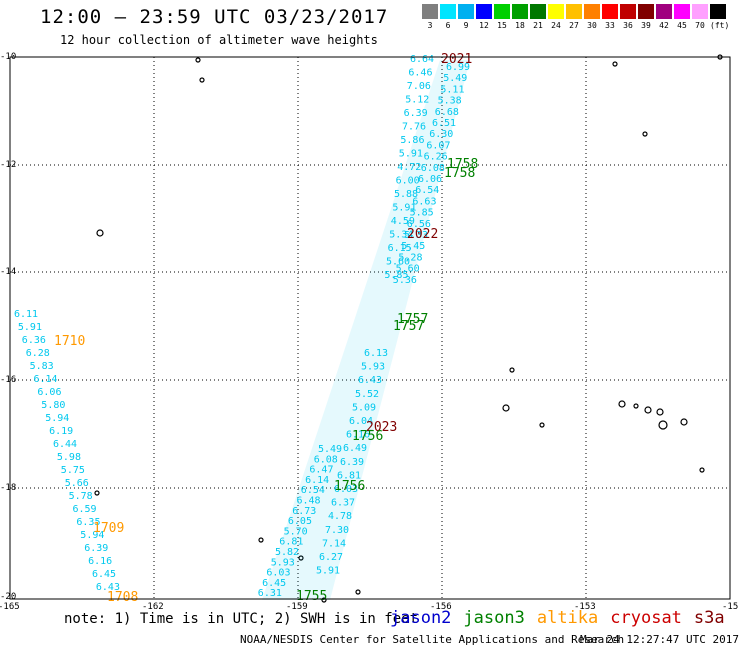  What do you see at coordinates (720, 25) in the screenshot?
I see `legend-label: (ft)` at bounding box center [720, 25].